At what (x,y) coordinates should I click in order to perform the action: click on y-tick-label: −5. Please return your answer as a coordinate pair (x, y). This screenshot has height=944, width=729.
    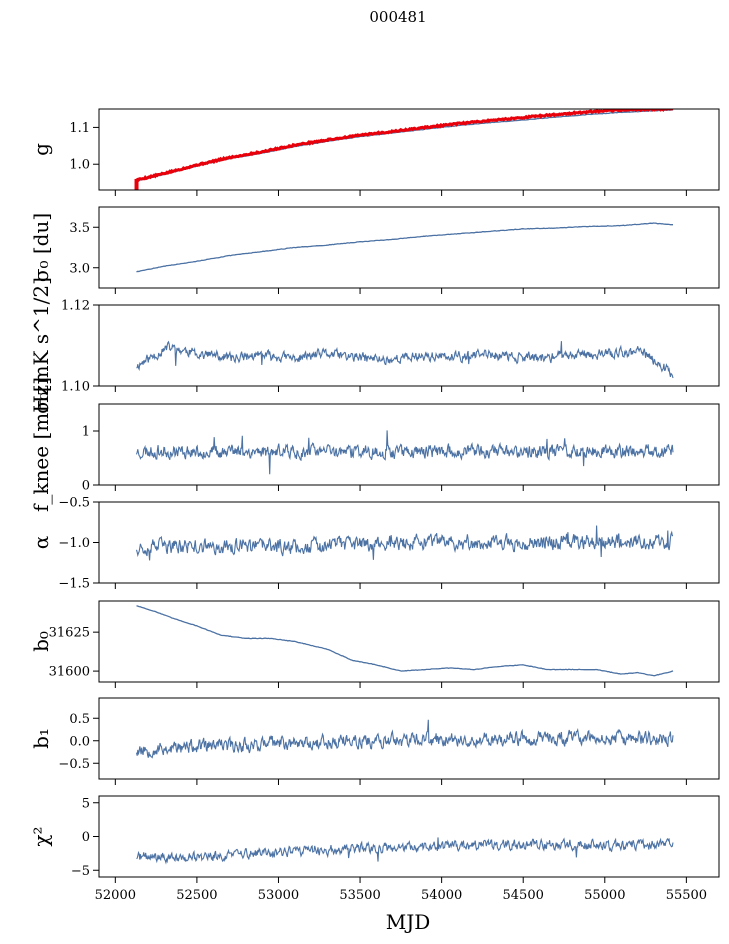
    Looking at the image, I should click on (80, 871).